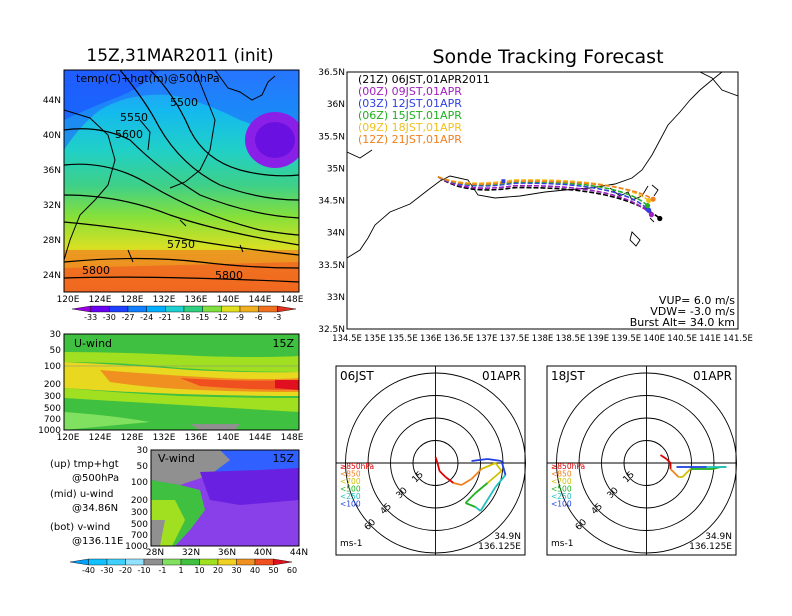 Image resolution: width=792 pixels, height=616 pixels. What do you see at coordinates (487, 339) in the screenshot?
I see `lon-tick-label: 137E` at bounding box center [487, 339].